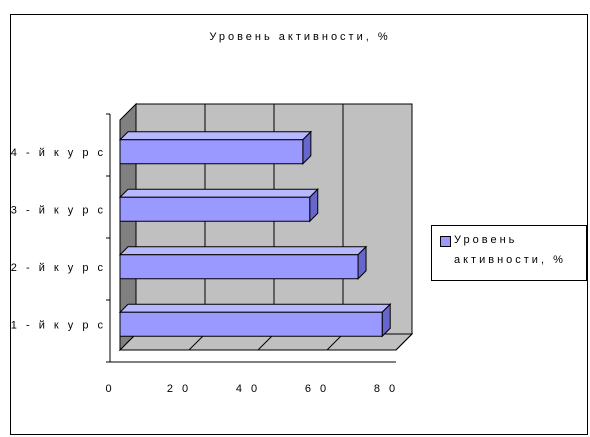  What do you see at coordinates (58, 325) in the screenshot?
I see `category-label: 1 - й к у р с` at bounding box center [58, 325].